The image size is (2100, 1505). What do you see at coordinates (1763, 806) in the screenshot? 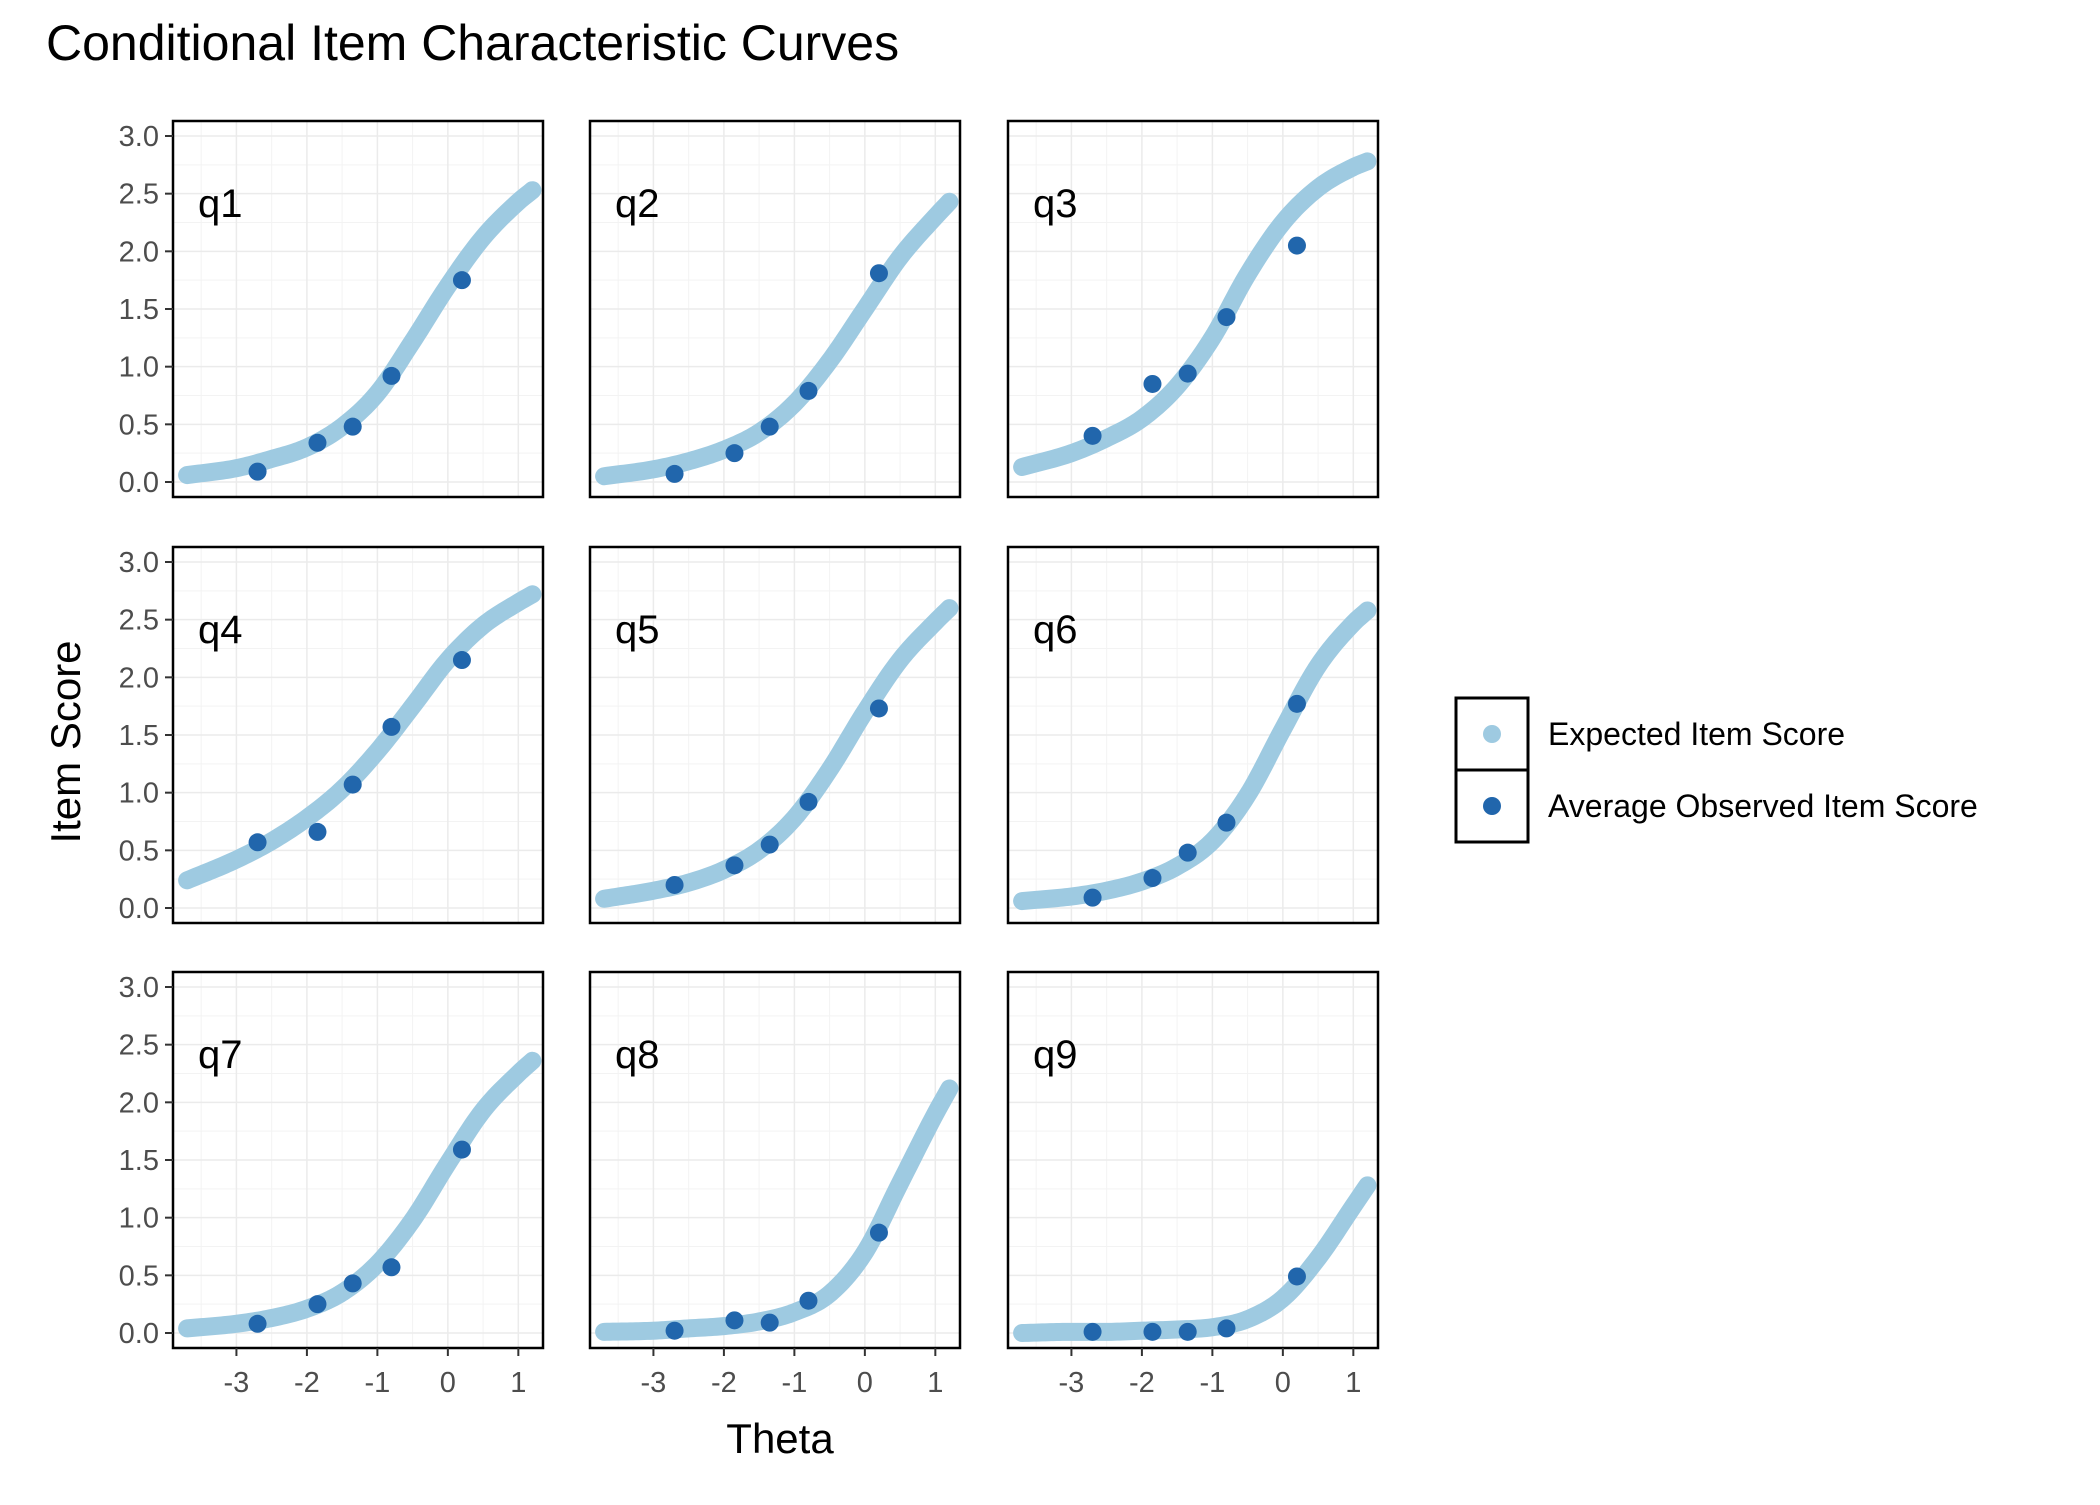
I see `legend-label-observed: Average Observed Item Score` at bounding box center [1763, 806].